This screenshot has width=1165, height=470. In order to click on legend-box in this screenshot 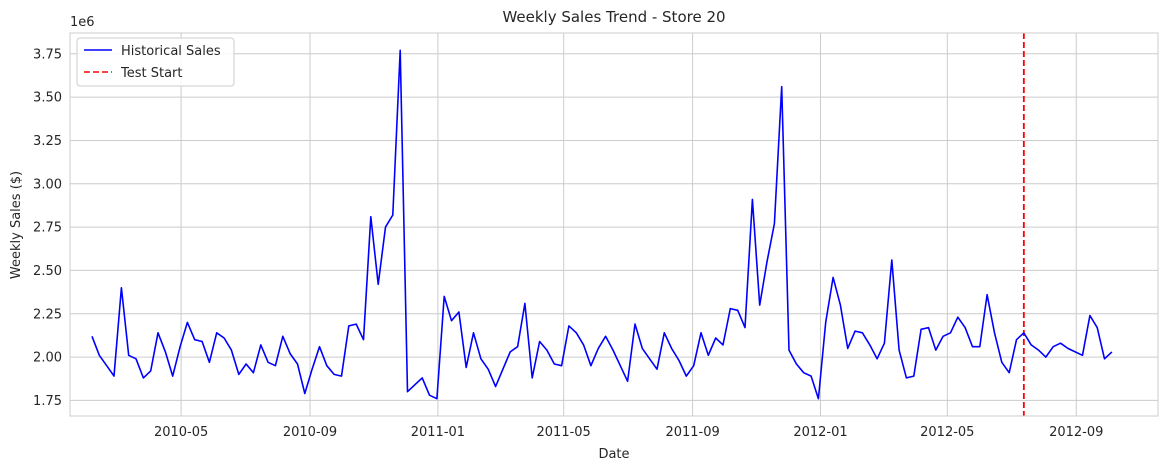, I will do `click(155, 62)`.